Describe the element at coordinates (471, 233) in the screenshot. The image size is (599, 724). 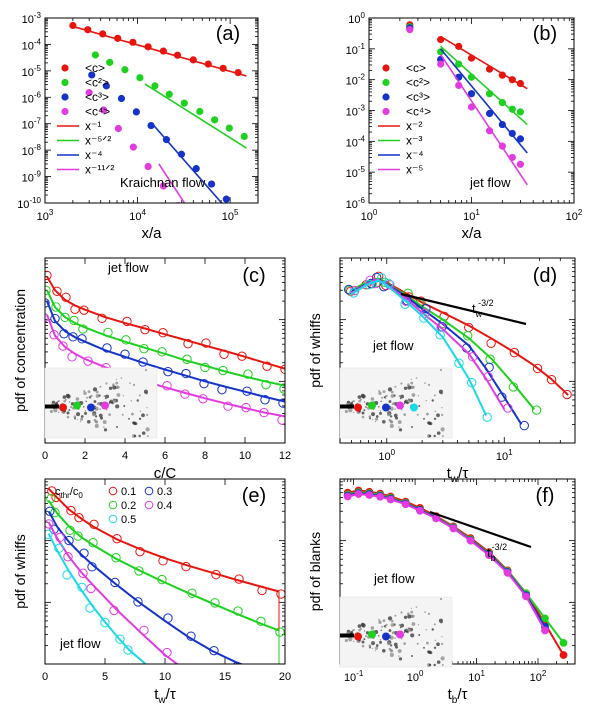
I see `x-axis-label: x/a` at that location.